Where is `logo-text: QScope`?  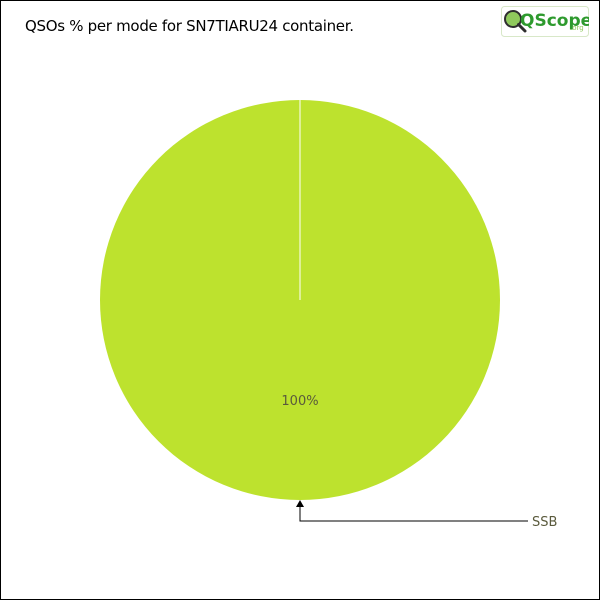
logo-text: QScope is located at coordinates (554, 21).